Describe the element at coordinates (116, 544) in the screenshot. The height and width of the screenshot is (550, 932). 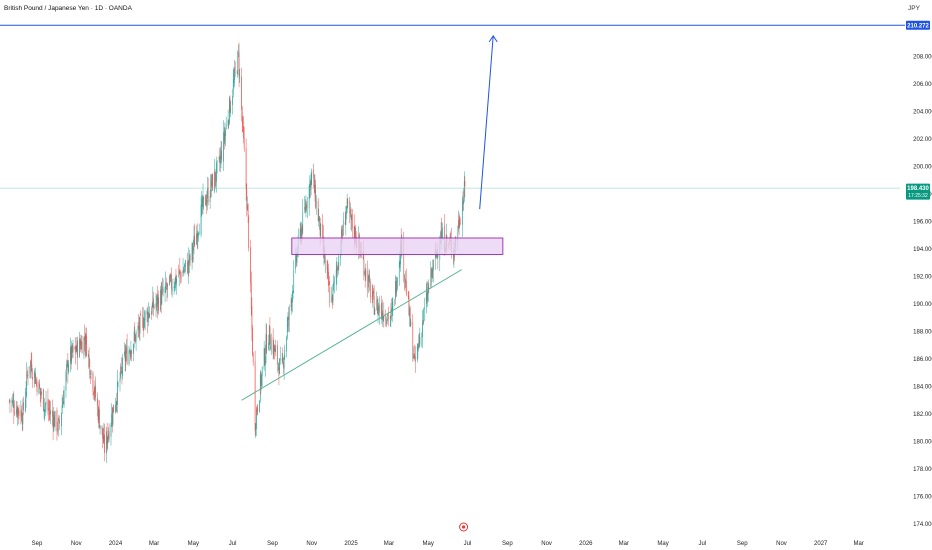
I see `time-tick-label: 2024` at that location.